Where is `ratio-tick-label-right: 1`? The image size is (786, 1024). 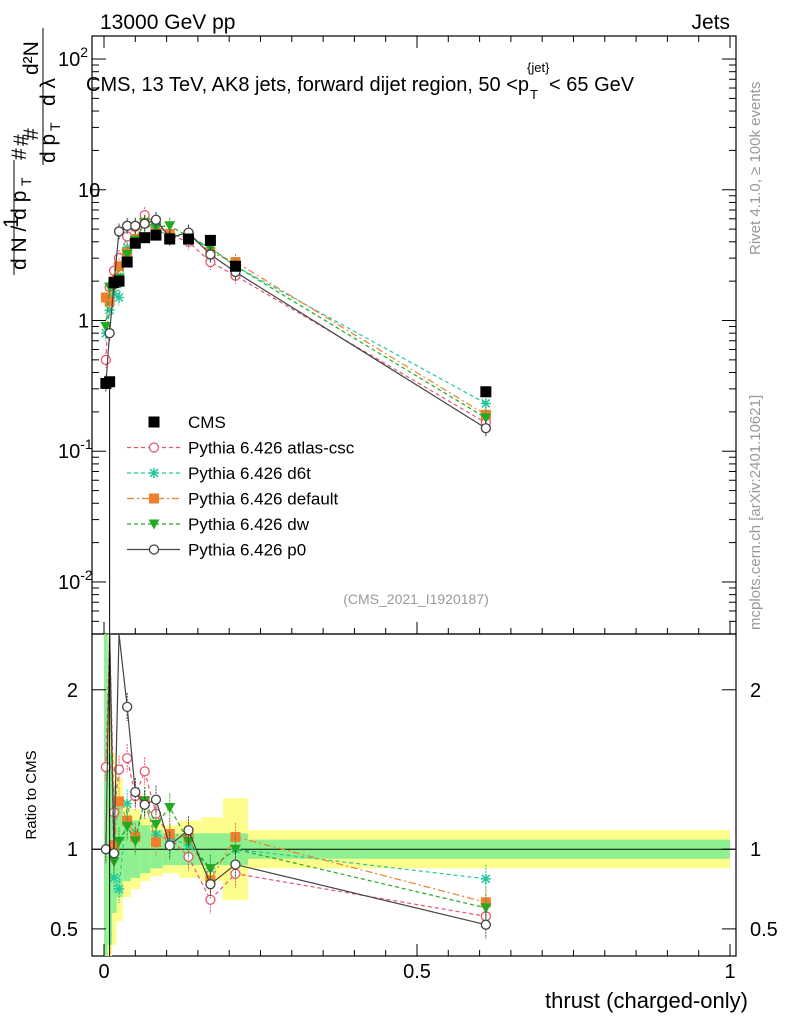 ratio-tick-label-right: 1 is located at coordinates (755, 850).